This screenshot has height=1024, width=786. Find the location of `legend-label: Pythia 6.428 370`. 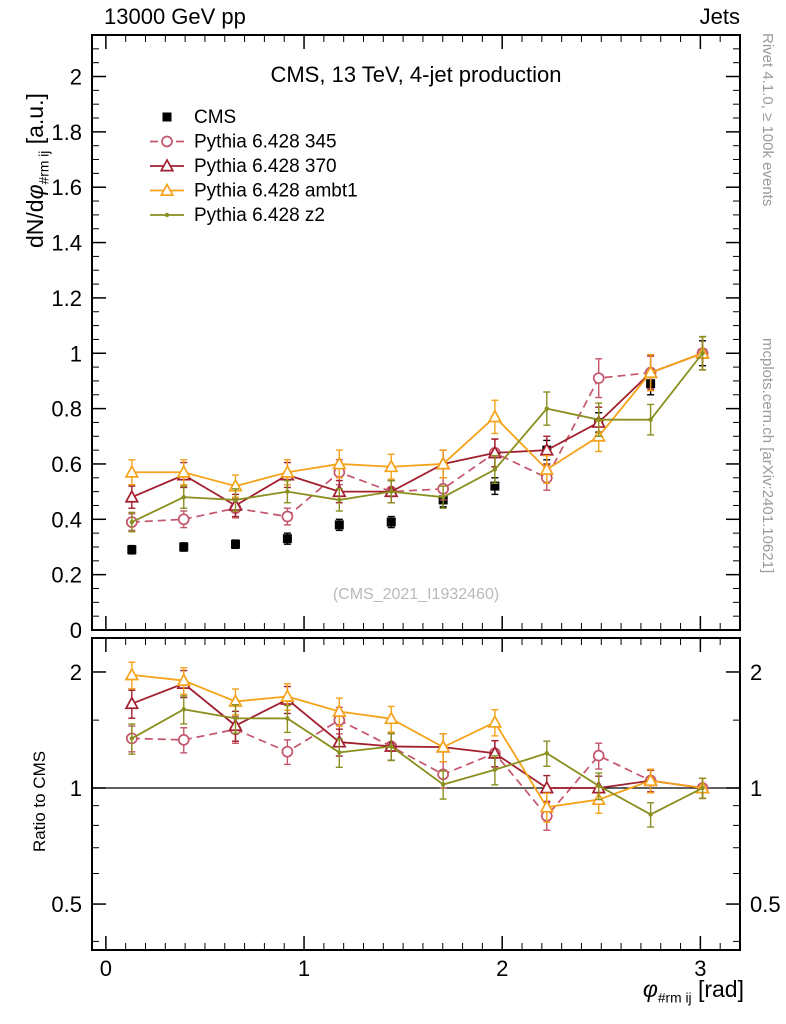

legend-label: Pythia 6.428 370 is located at coordinates (265, 166).